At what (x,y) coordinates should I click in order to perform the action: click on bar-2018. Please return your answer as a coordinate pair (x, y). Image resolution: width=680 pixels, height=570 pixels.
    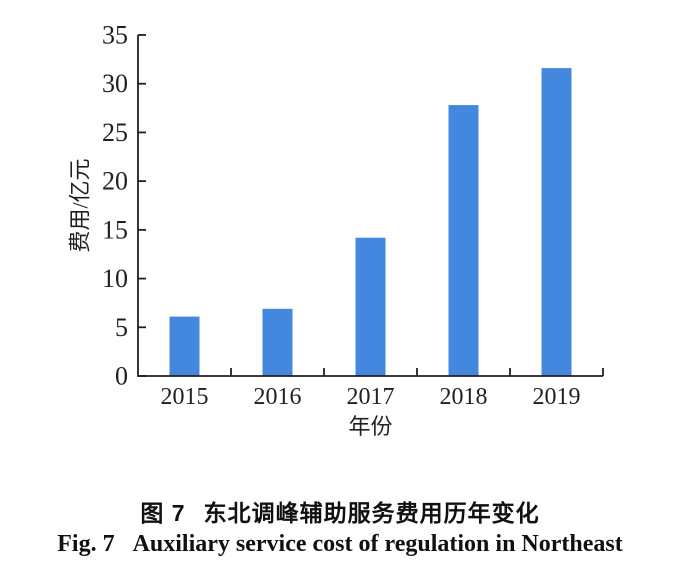
    Looking at the image, I should click on (463, 240).